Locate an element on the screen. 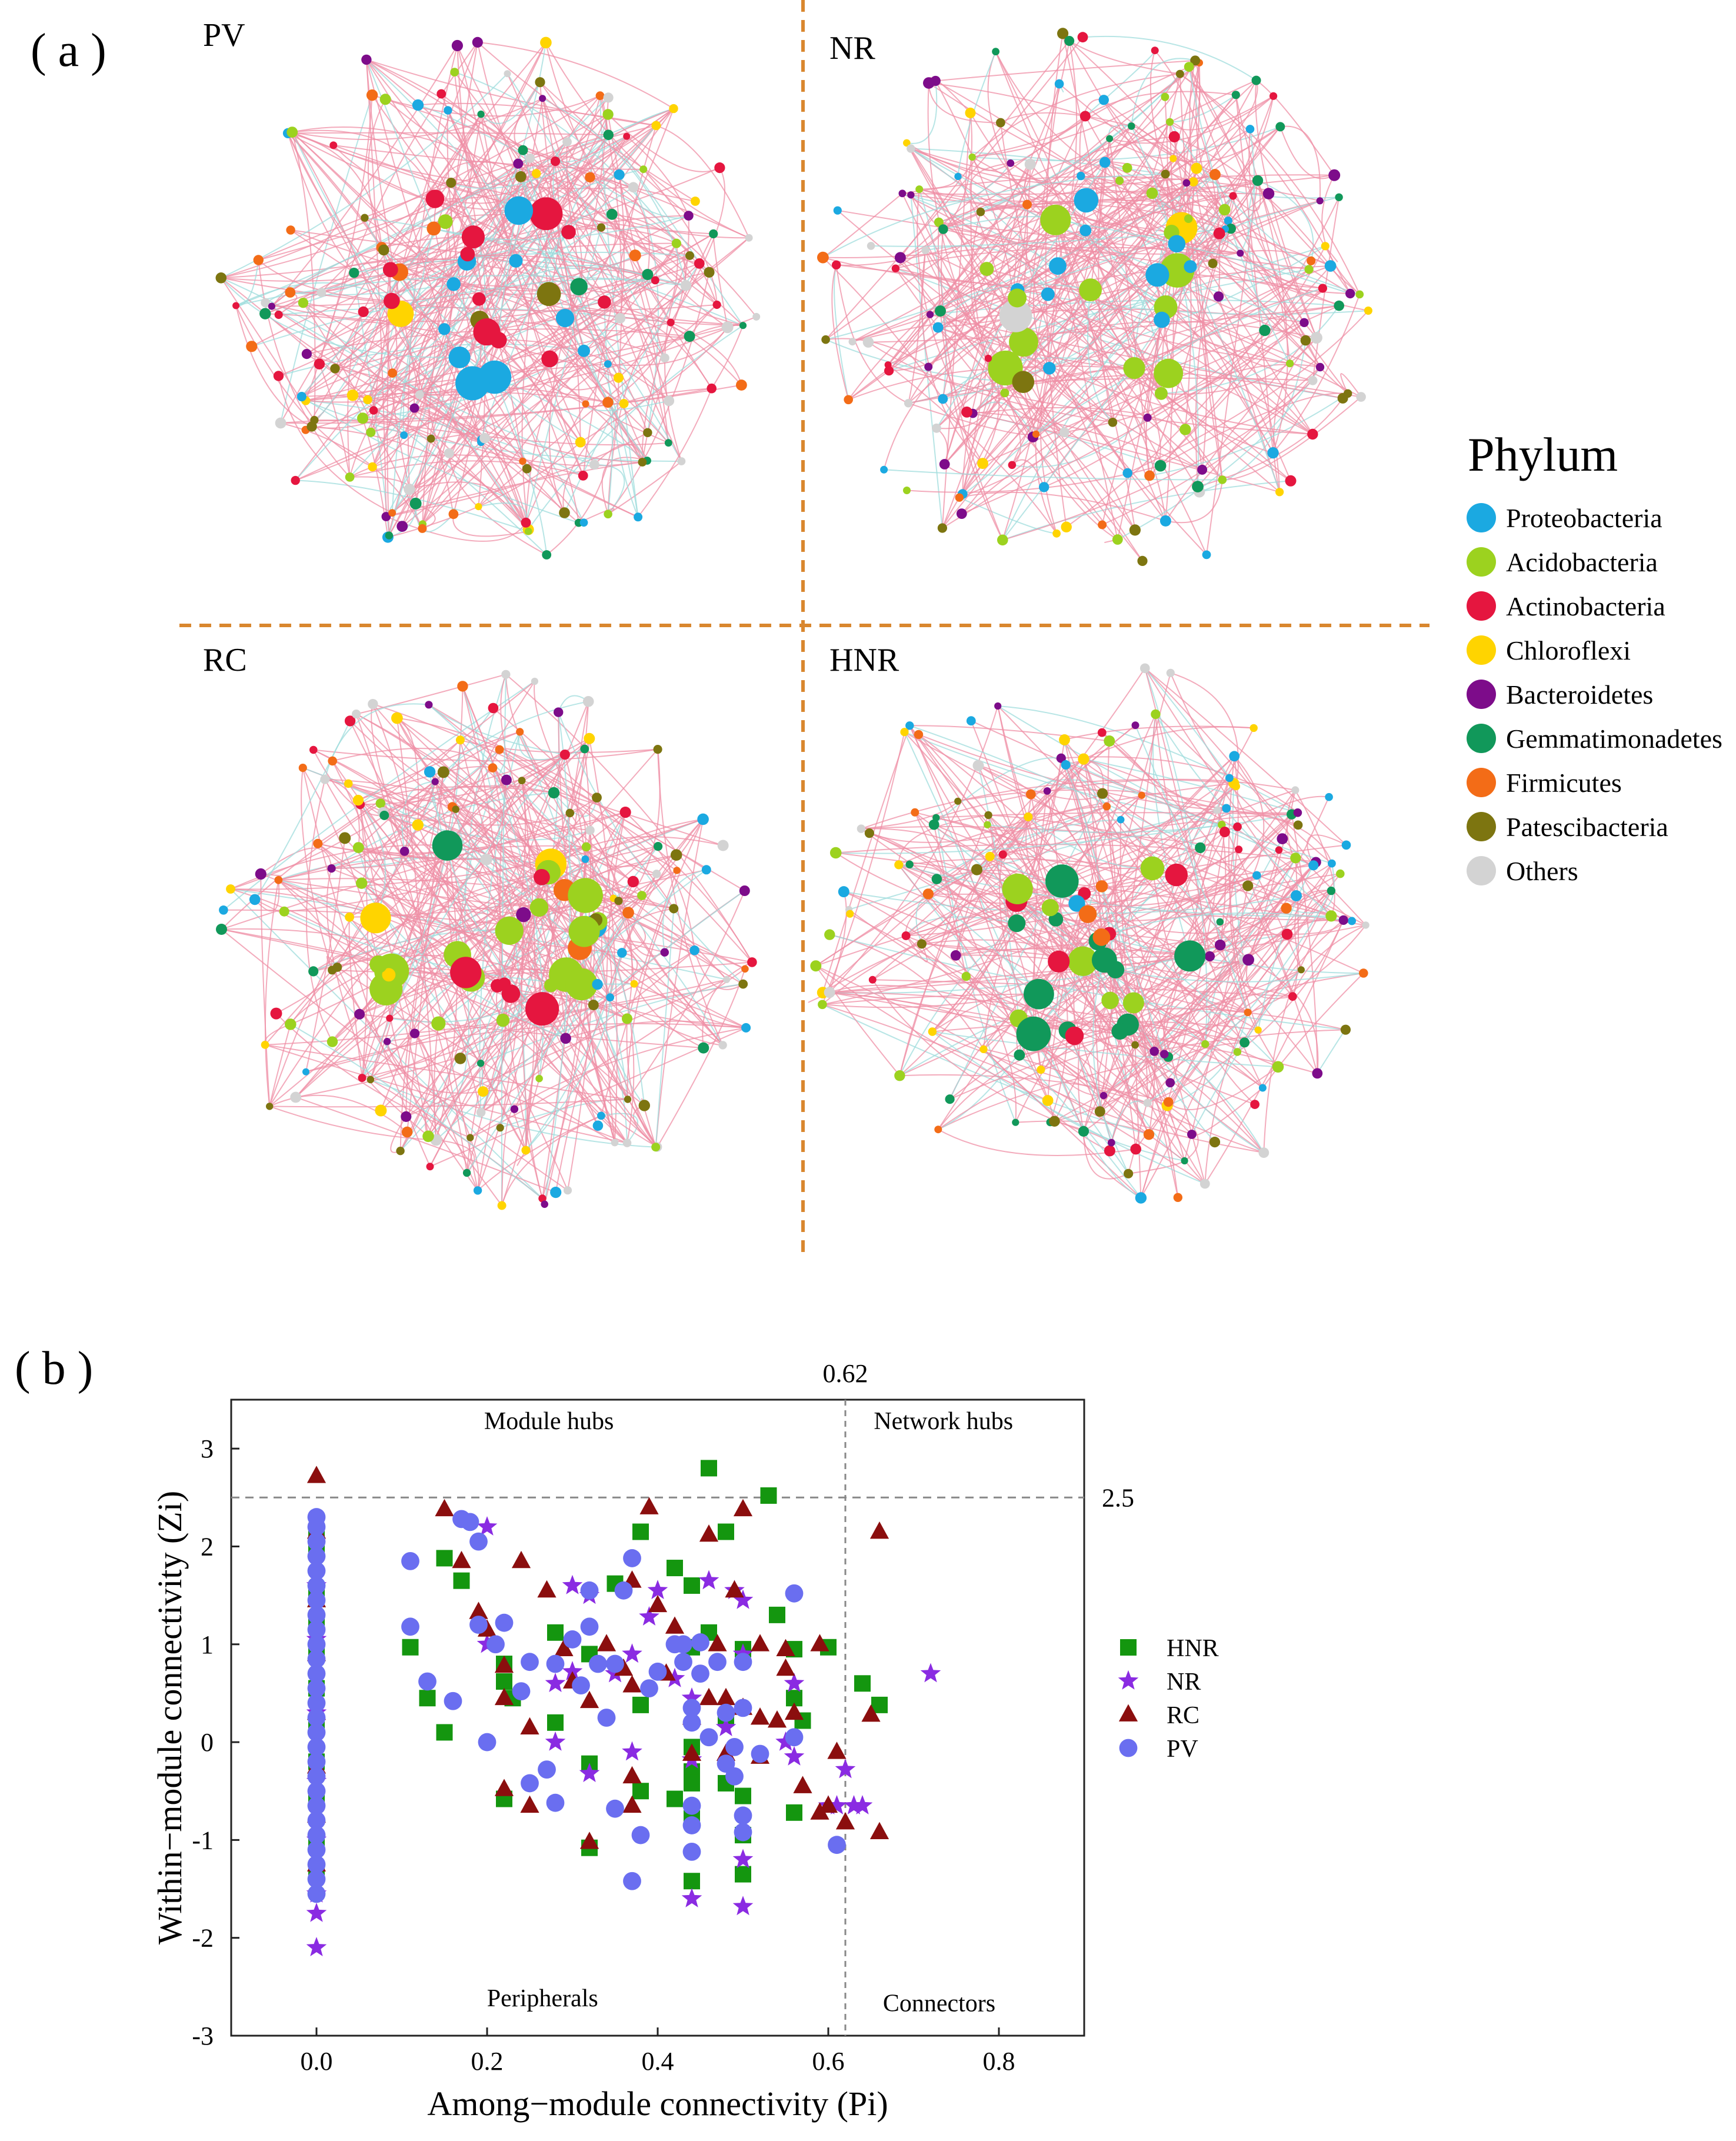 This screenshot has height=2141, width=1736. legend-swatch-chloroflexi is located at coordinates (1481, 650).